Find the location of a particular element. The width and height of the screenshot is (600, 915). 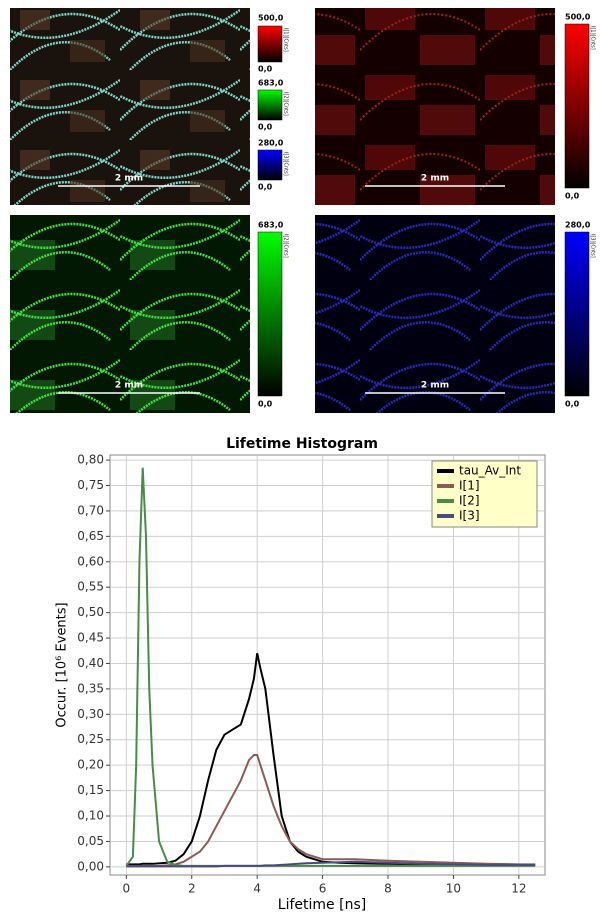

legend-label: I[2] is located at coordinates (469, 501).